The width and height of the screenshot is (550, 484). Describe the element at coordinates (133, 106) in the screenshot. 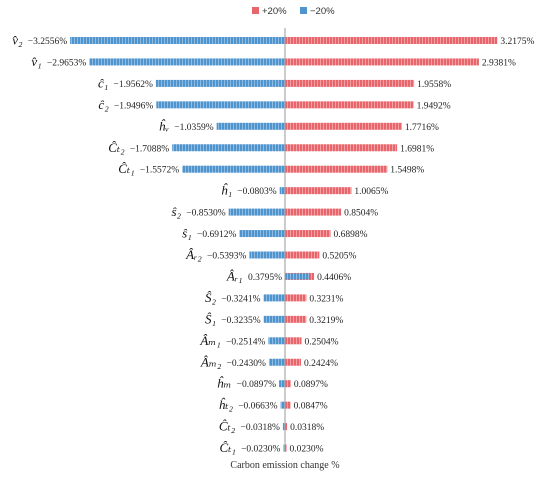

I see `value-label-minus-3: −1.9496%` at that location.